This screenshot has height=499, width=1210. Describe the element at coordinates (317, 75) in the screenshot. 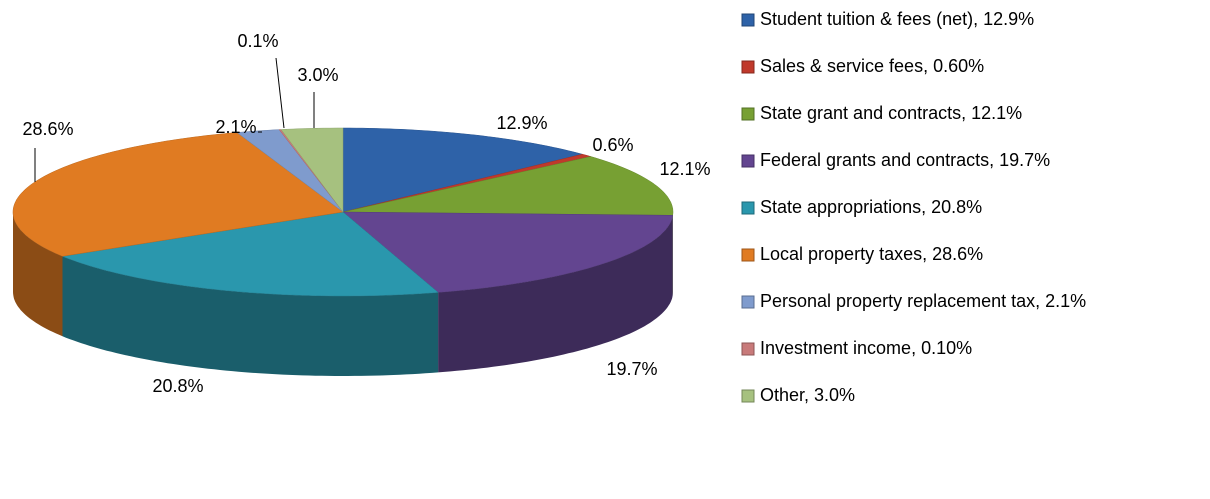

I see `data-label: 3.0%` at that location.